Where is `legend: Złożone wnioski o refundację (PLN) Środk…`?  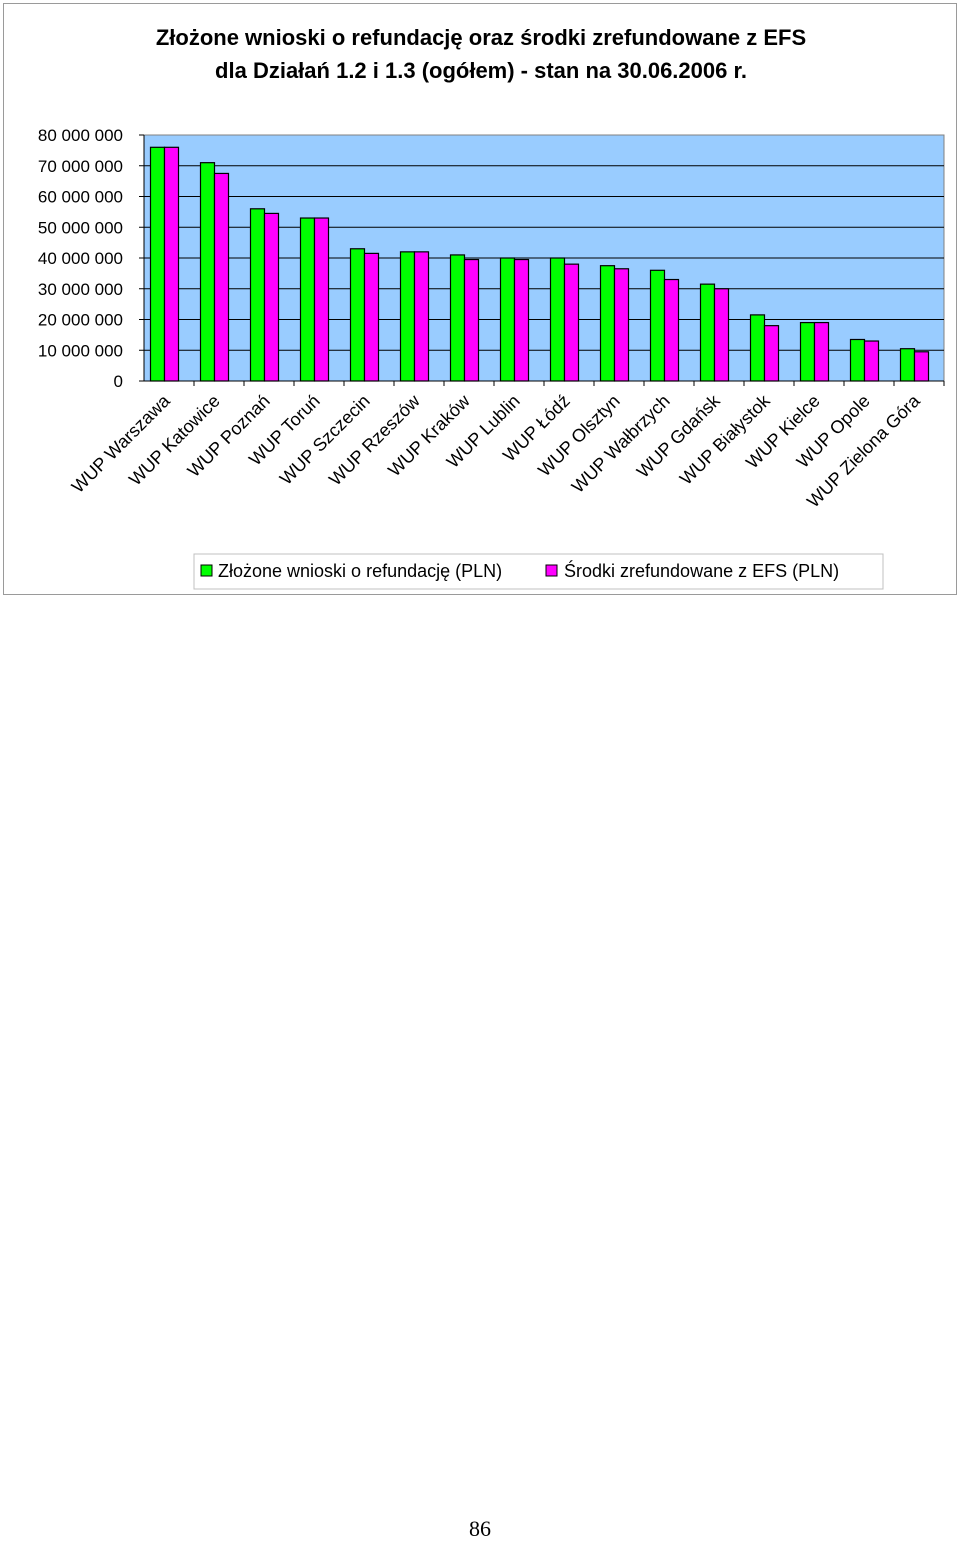
legend: Złożone wnioski o refundację (PLN) Środk… is located at coordinates (538, 571).